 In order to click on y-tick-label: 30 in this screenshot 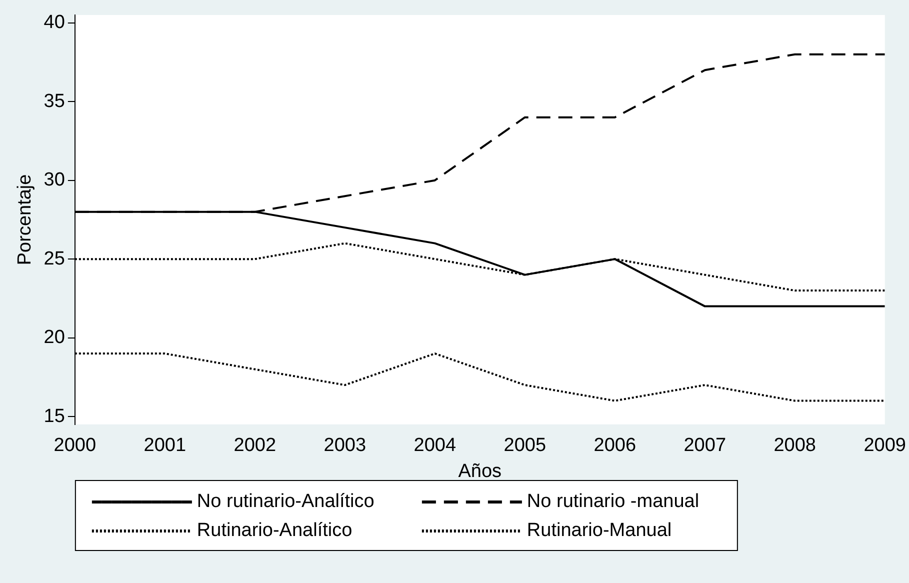, I will do `click(54, 180)`.